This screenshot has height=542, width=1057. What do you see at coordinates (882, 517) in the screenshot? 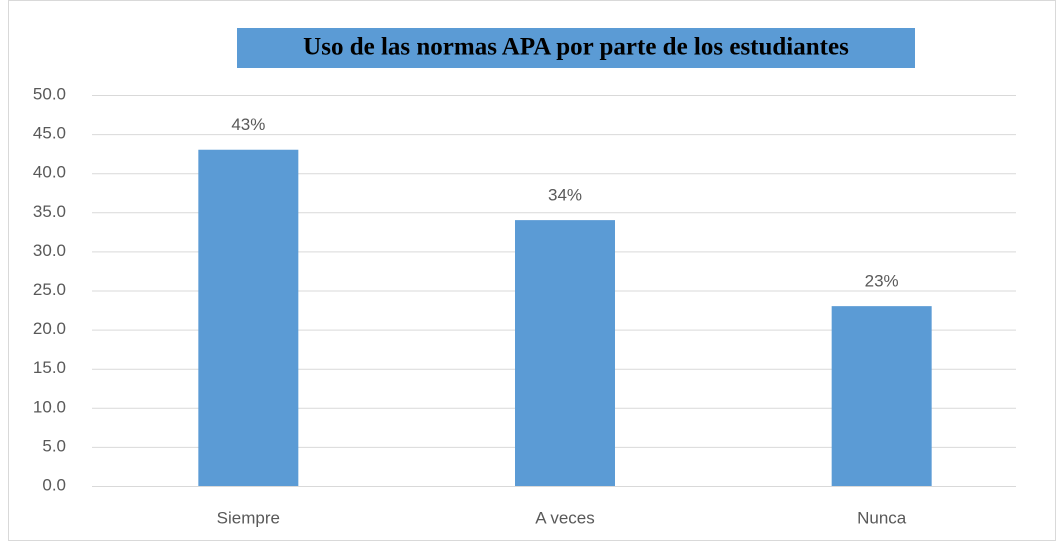
I see `x-tick-label: Nunca` at bounding box center [882, 517].